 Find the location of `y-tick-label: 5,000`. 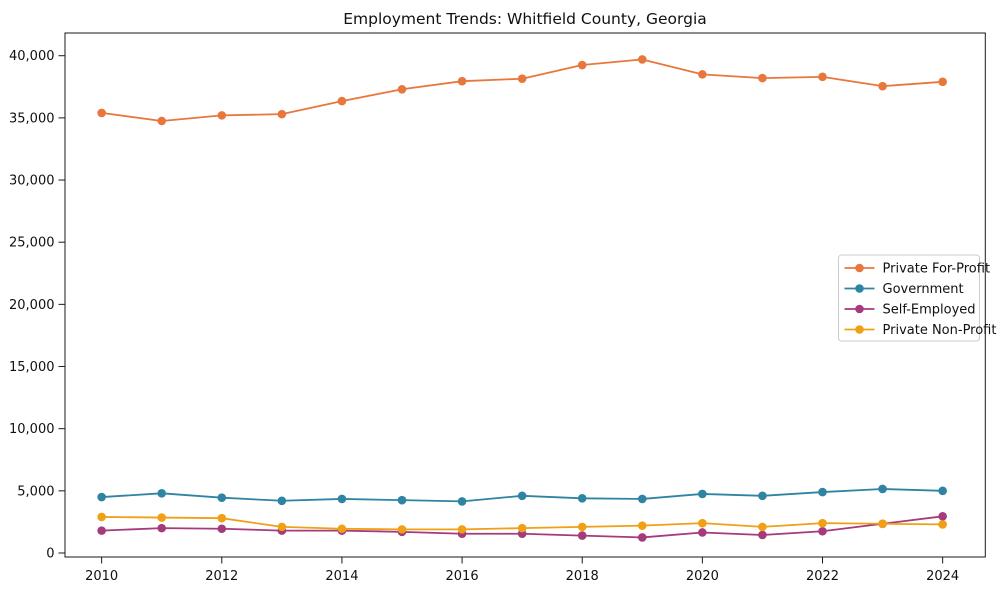

y-tick-label: 5,000 is located at coordinates (35, 491).